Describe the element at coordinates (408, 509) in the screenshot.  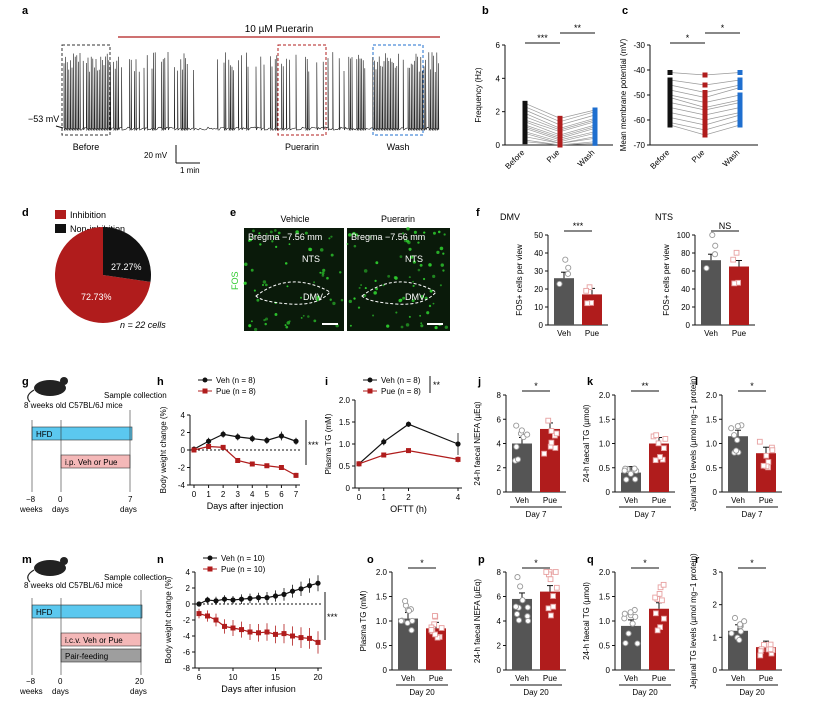
I see `x-axis-label: OFTT (h)` at that location.